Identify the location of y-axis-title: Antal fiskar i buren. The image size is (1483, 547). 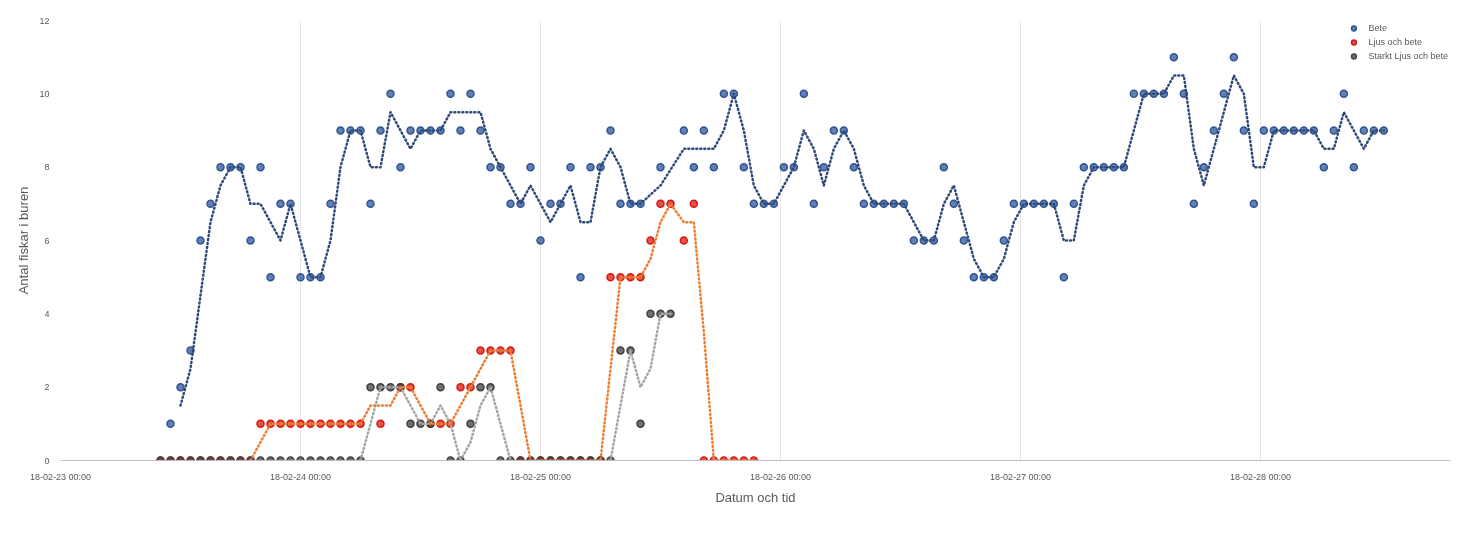
(24, 240).